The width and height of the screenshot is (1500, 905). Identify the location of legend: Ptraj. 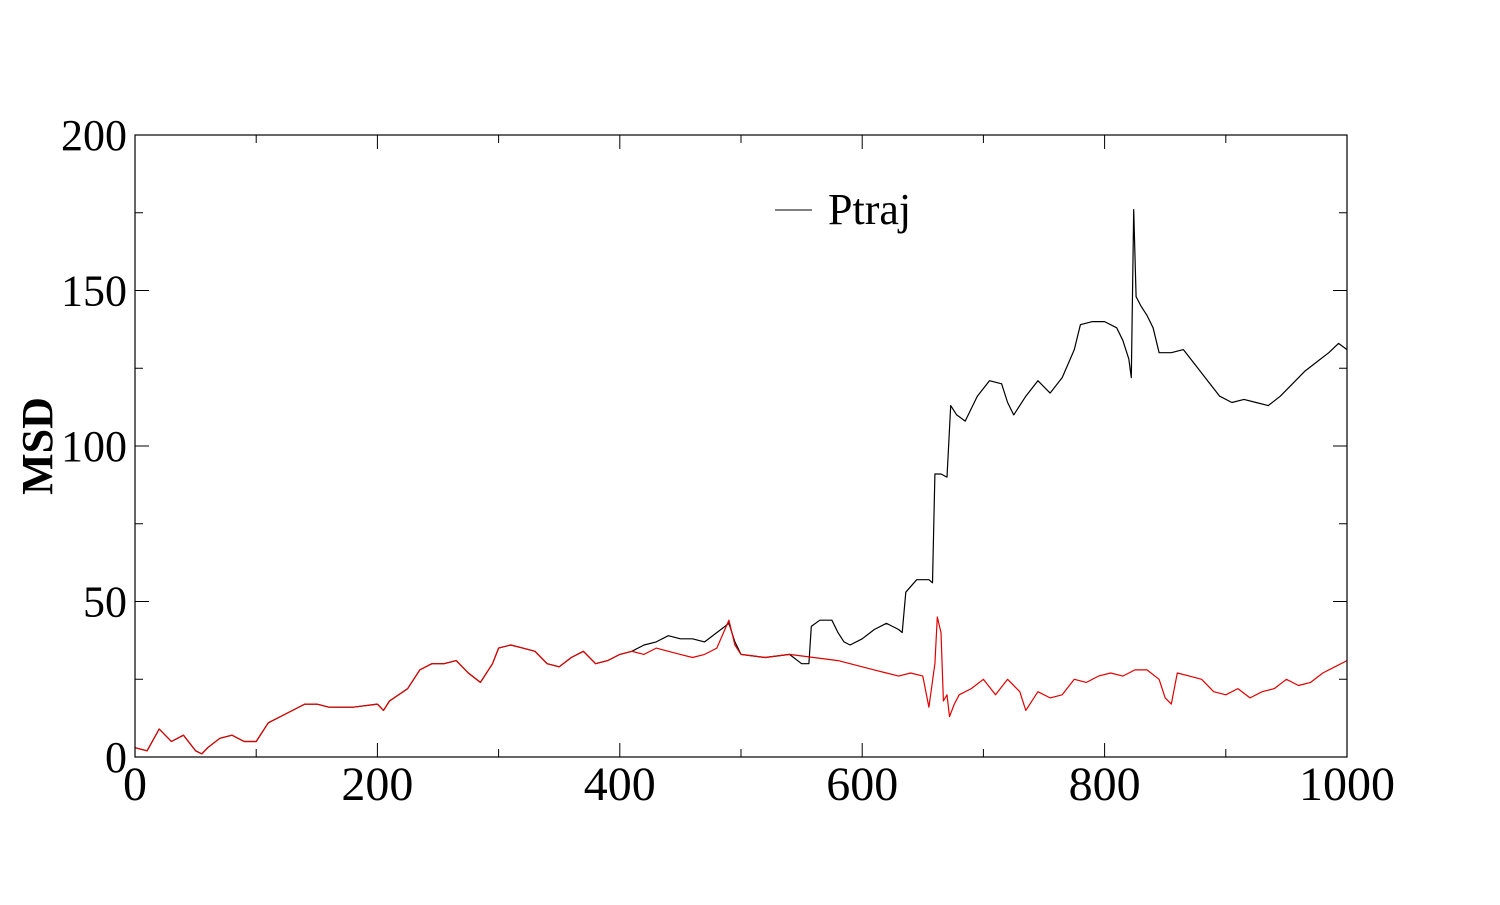
(843, 209).